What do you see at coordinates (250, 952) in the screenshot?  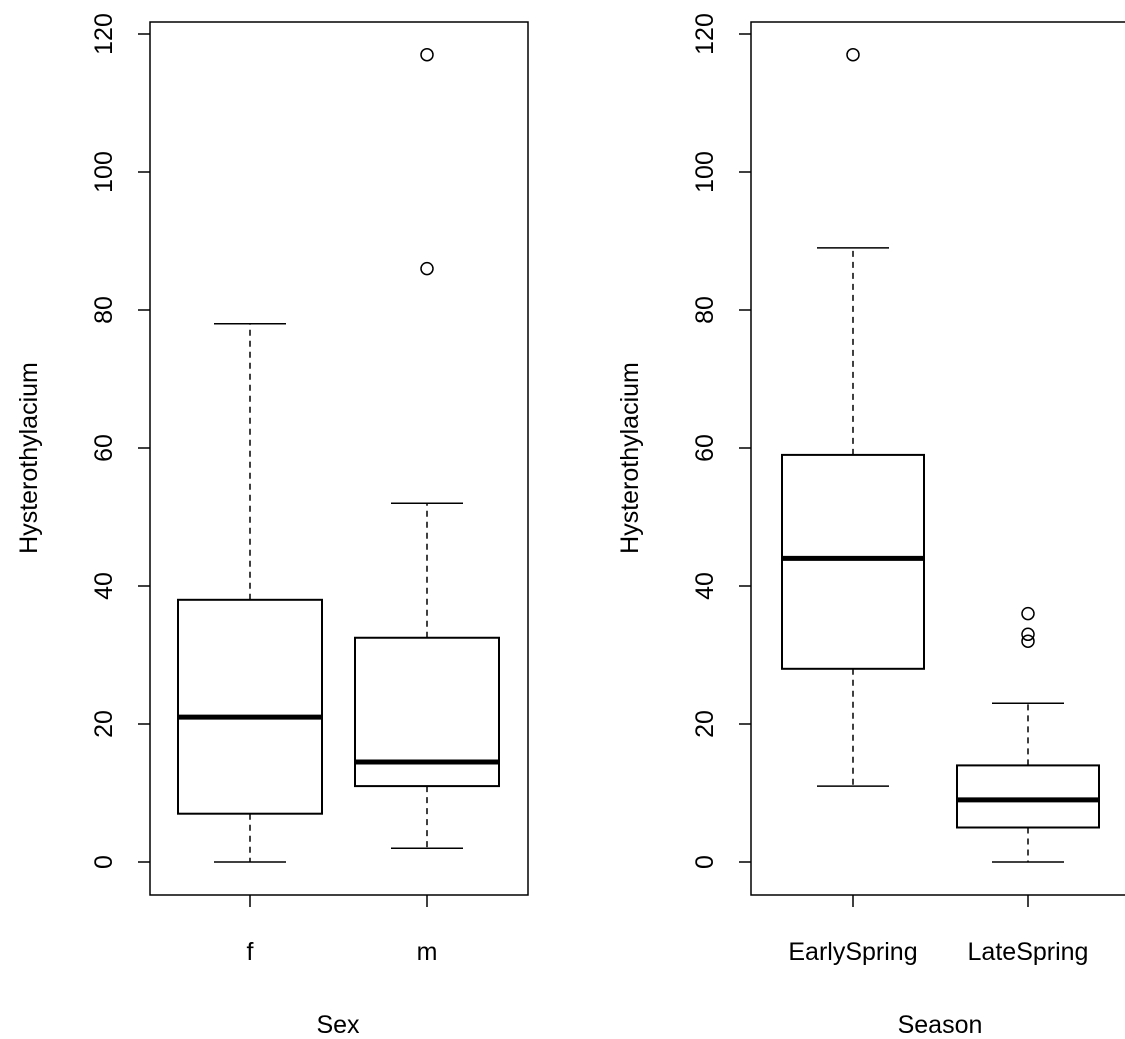 I see `x-tick-label-f: f` at bounding box center [250, 952].